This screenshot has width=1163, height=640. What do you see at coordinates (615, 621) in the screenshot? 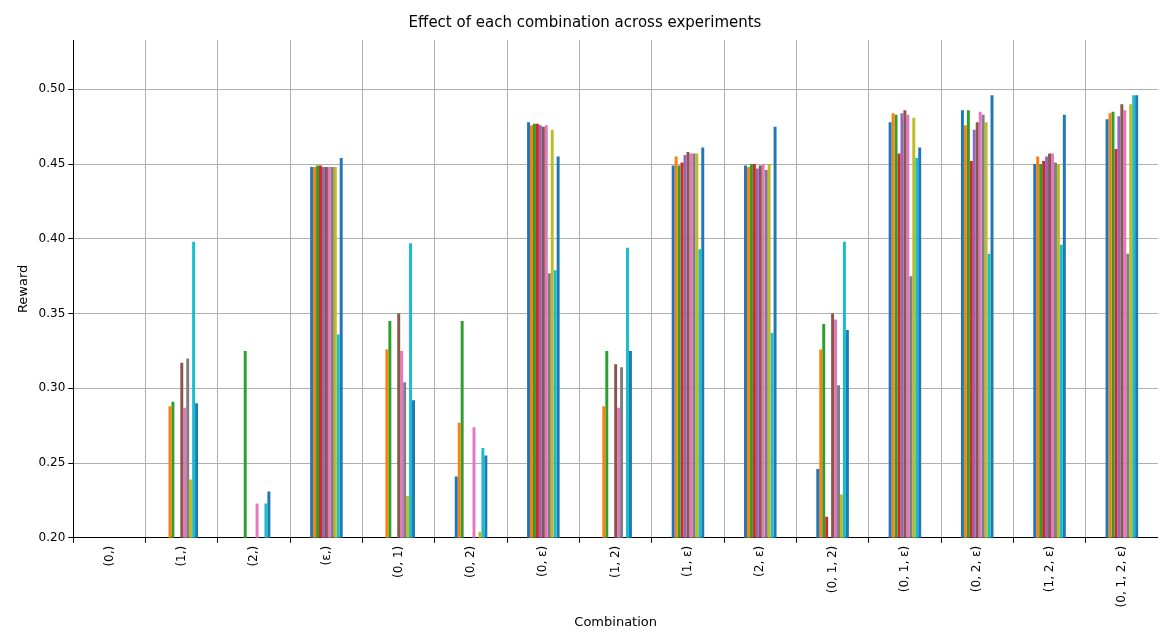
I see `x-axis-title: Combination` at bounding box center [615, 621].